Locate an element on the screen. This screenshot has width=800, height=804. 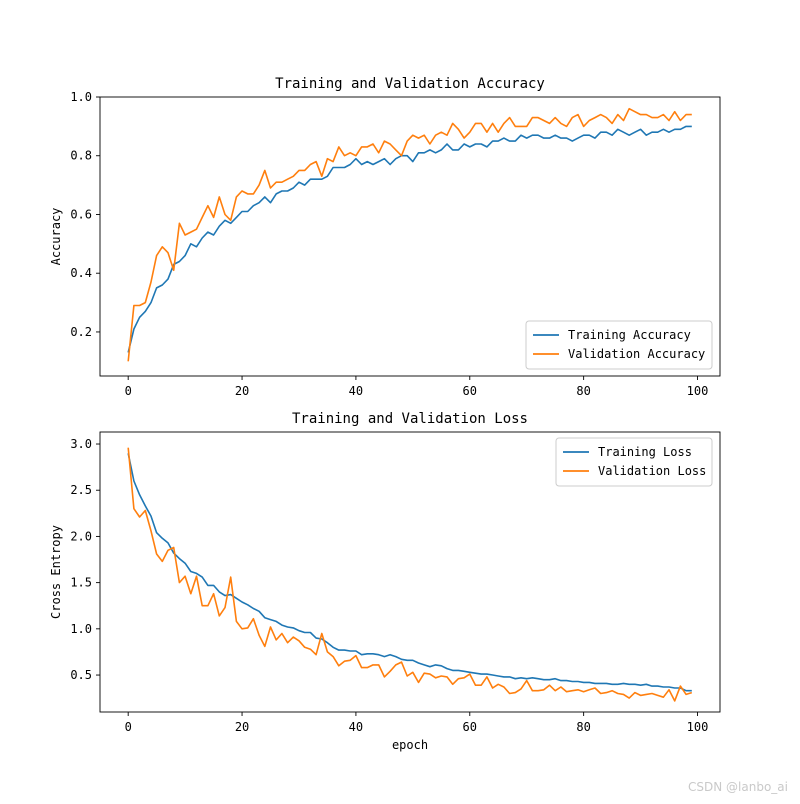
watermark: CSDN @lanbo_ai is located at coordinates (738, 787).